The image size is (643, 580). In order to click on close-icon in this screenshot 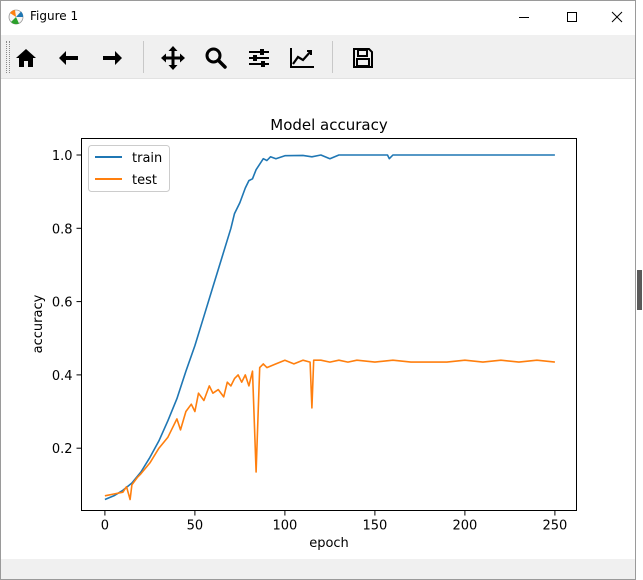, I will do `click(617, 17)`.